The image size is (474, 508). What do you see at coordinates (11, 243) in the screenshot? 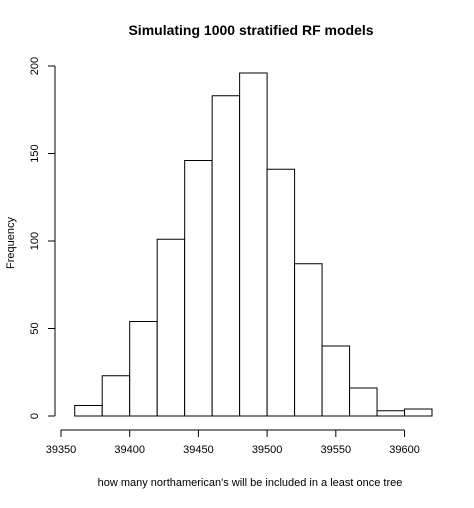
I see `y-axis-label: Frequency` at bounding box center [11, 243].